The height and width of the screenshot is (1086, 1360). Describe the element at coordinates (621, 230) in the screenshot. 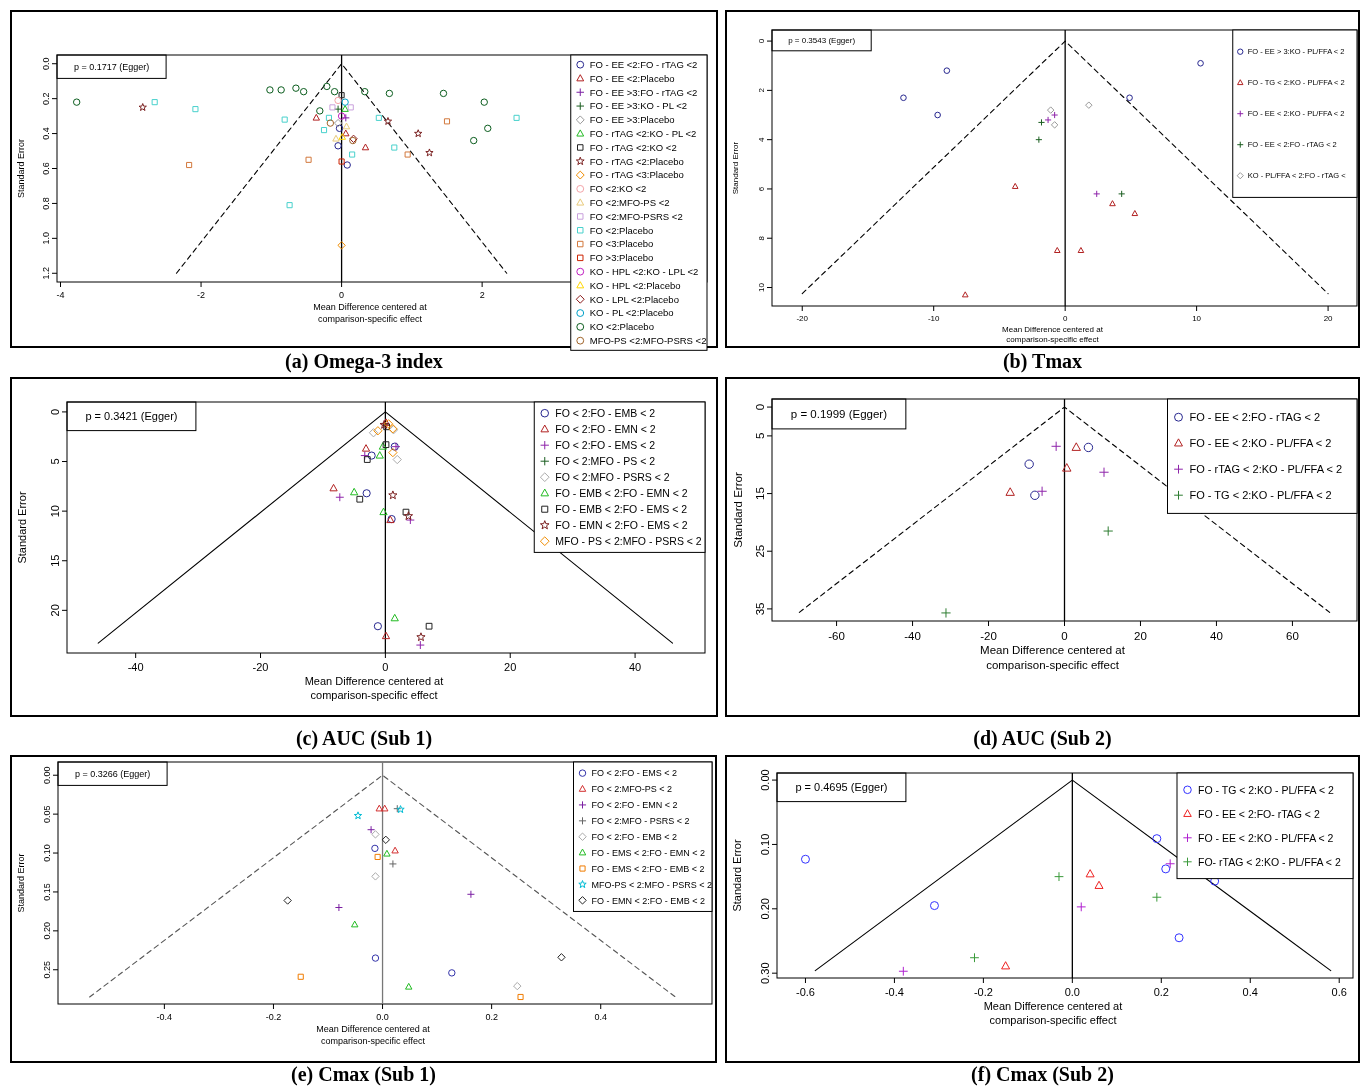

I see `legend-label: FO <2:Placebo` at that location.